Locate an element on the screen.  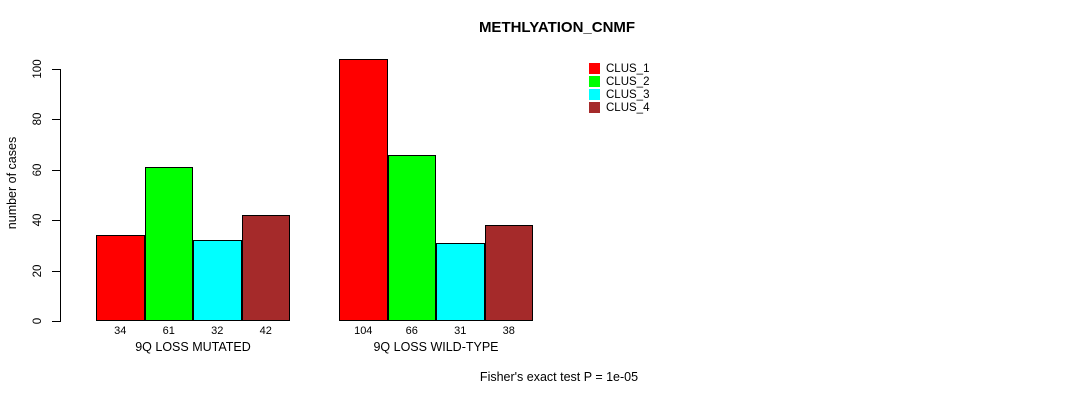
y-axis-tick-label: 40 is located at coordinates (38, 220).